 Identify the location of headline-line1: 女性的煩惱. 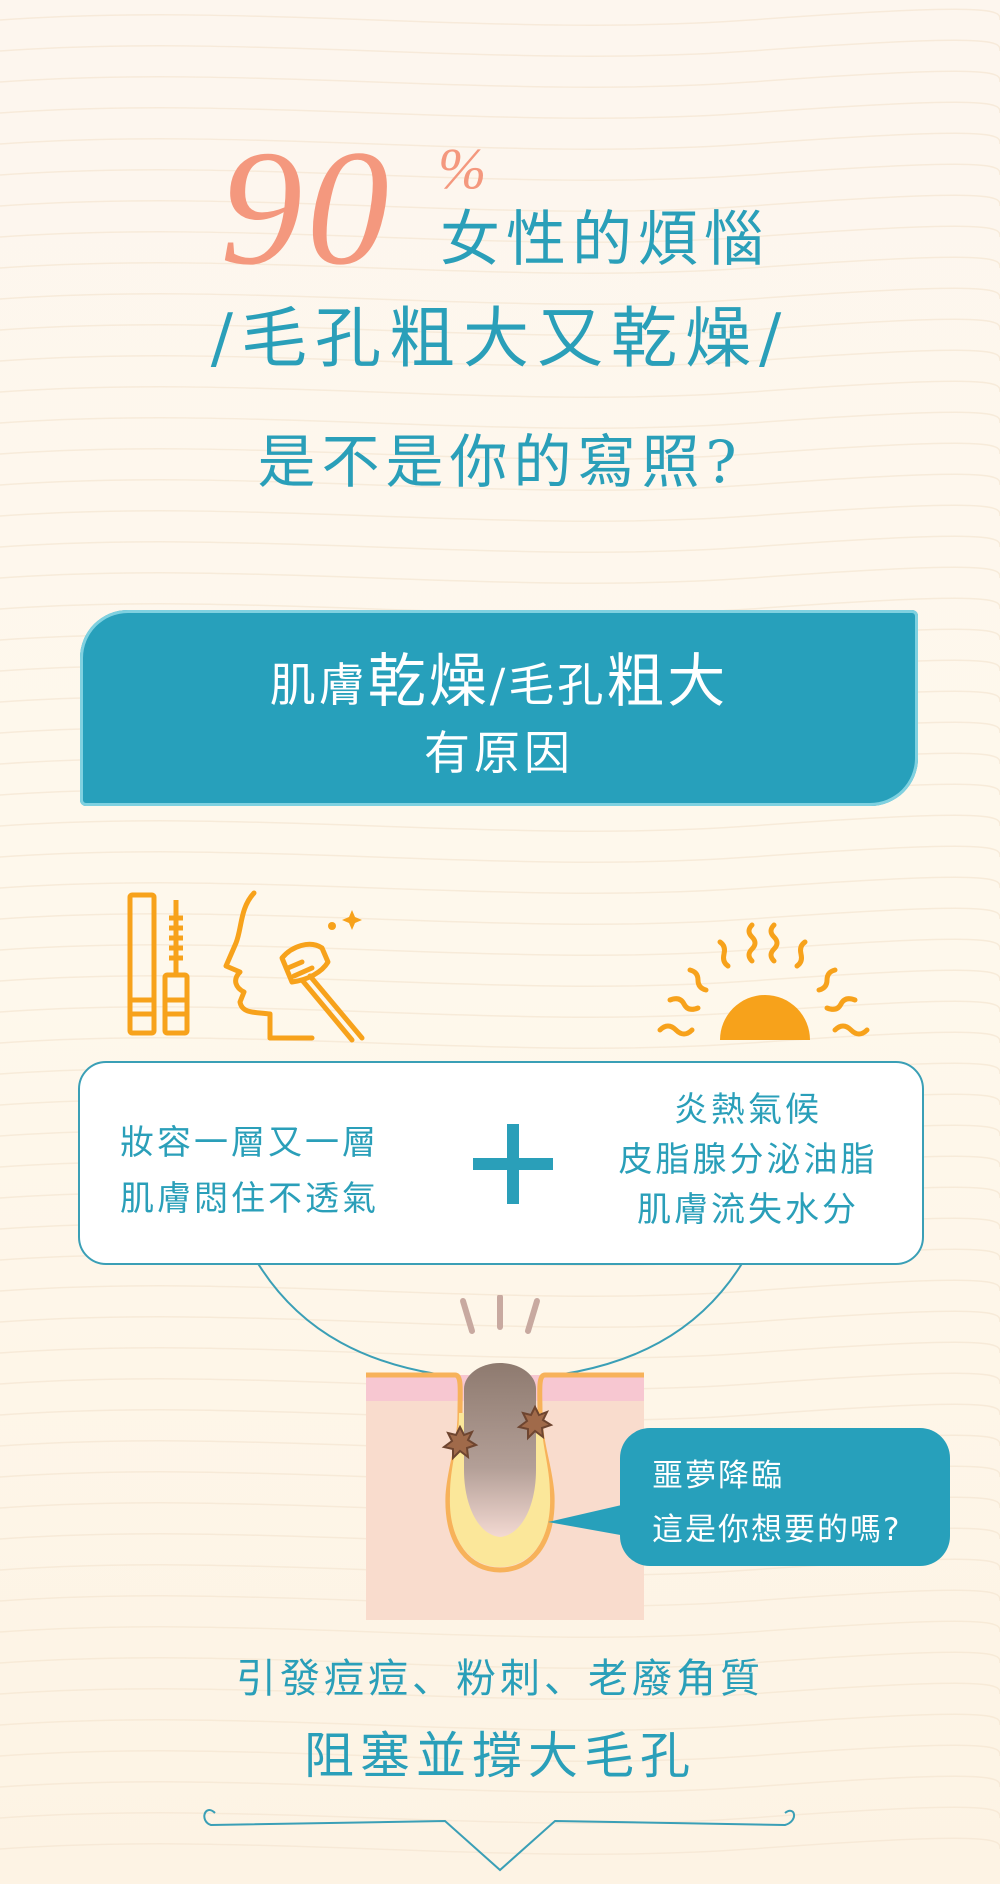
(605, 240).